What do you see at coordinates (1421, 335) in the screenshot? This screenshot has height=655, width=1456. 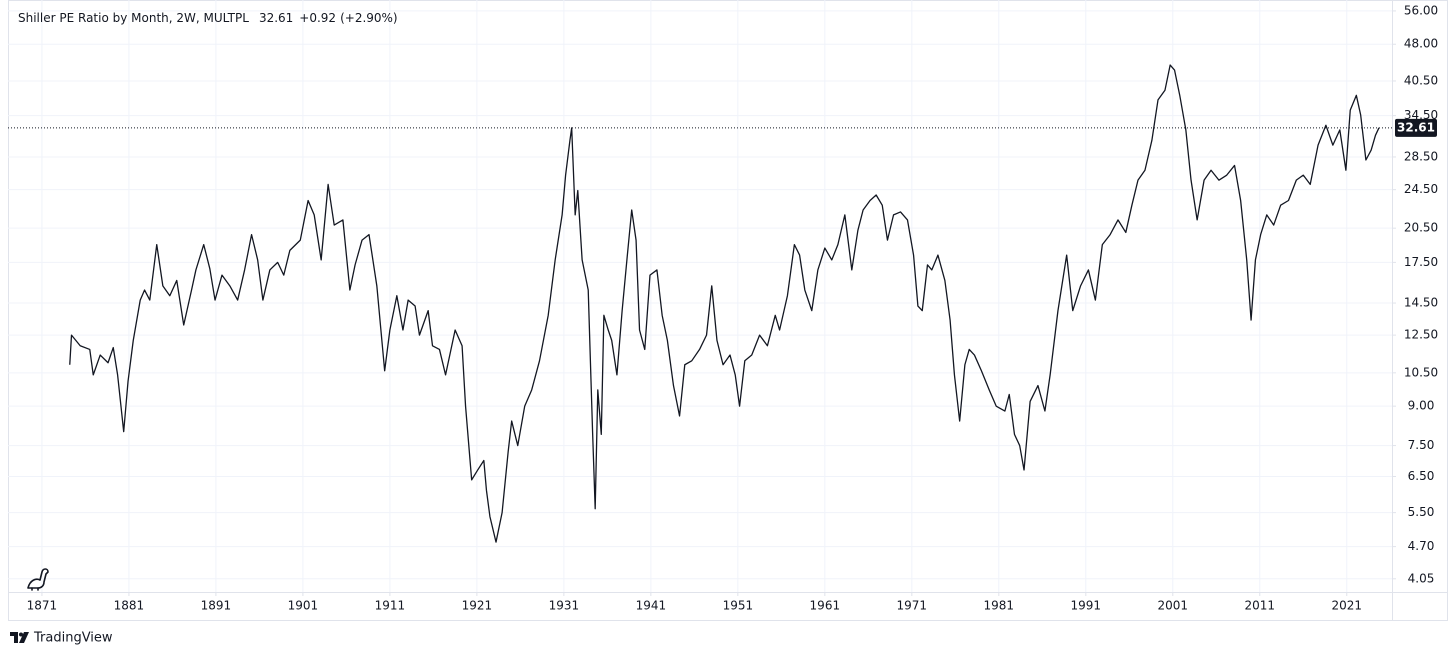 I see `y-tick-label: 12.50` at bounding box center [1421, 335].